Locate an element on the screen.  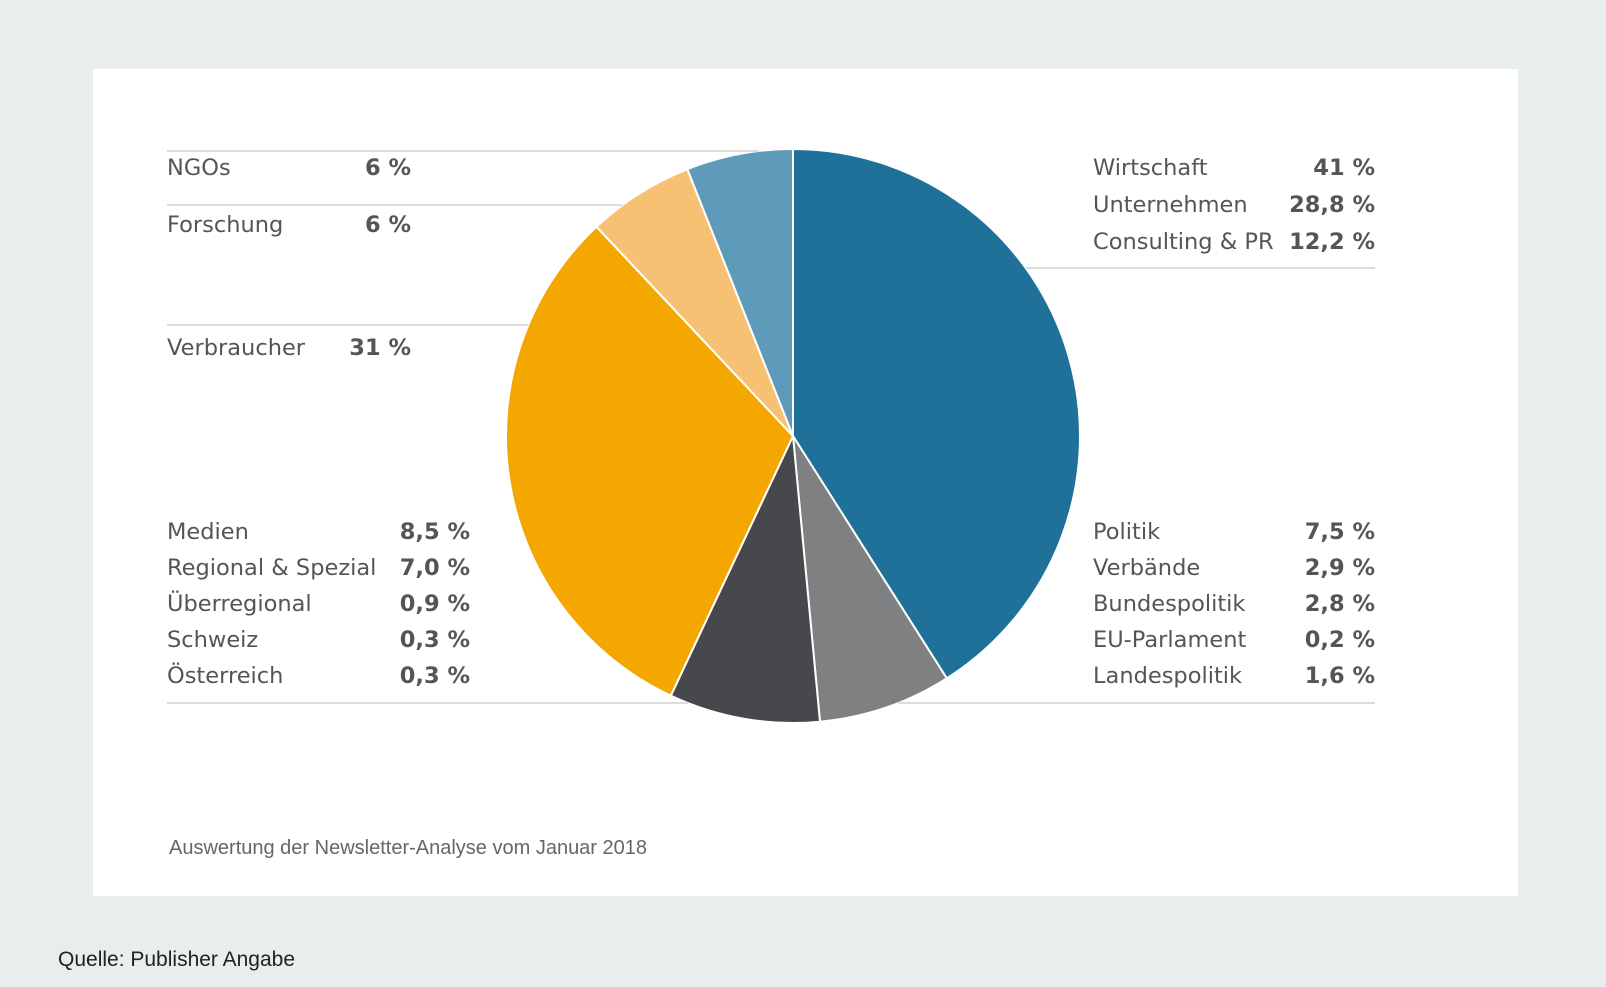
label-eu-parlament: EU-Parlament is located at coordinates (1169, 640).